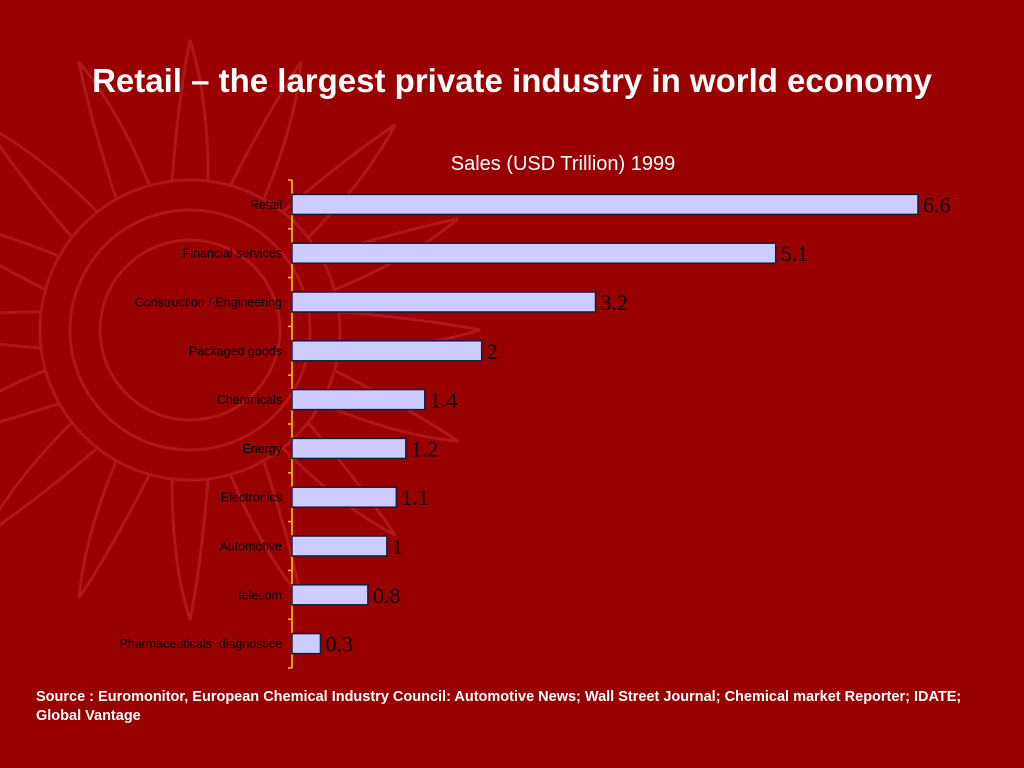 The height and width of the screenshot is (768, 1024). I want to click on chart-title: Sales (USD Trillion) 1999, so click(563, 164).